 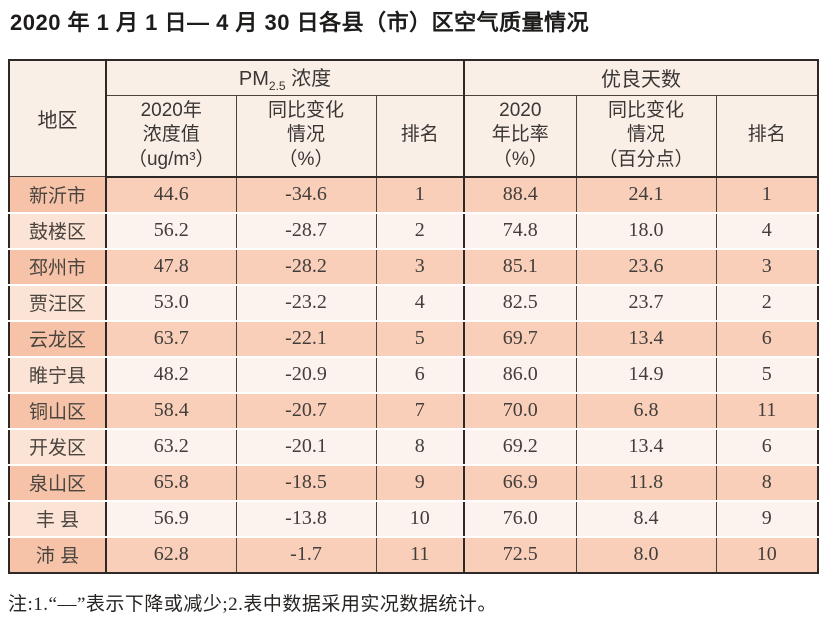 I want to click on region-cell: 新沂市, so click(x=57, y=195).